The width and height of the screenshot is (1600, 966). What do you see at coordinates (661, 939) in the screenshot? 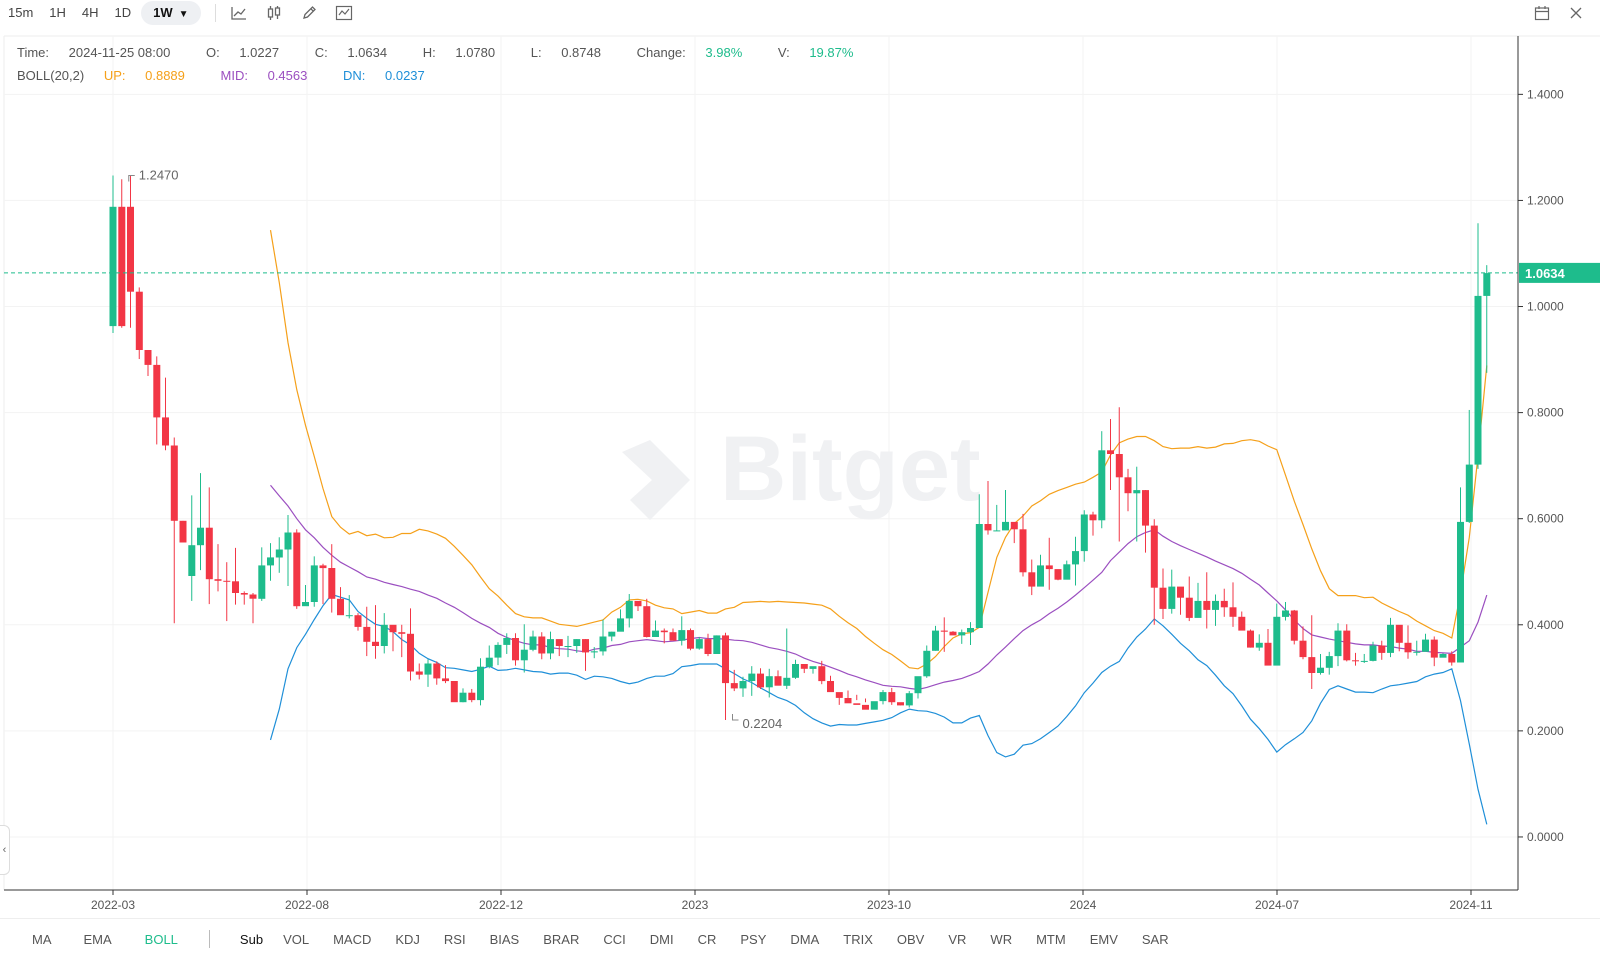
I see `sub-indicator-dmi: DMI` at bounding box center [661, 939].